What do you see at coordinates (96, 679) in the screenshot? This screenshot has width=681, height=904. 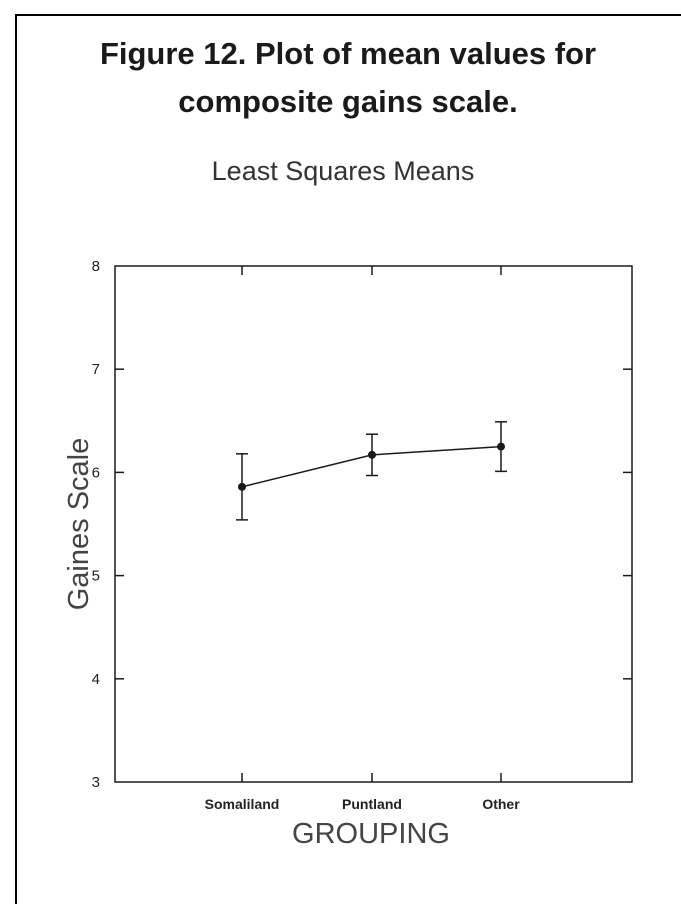 I see `y-tick-label-1: 4` at bounding box center [96, 679].